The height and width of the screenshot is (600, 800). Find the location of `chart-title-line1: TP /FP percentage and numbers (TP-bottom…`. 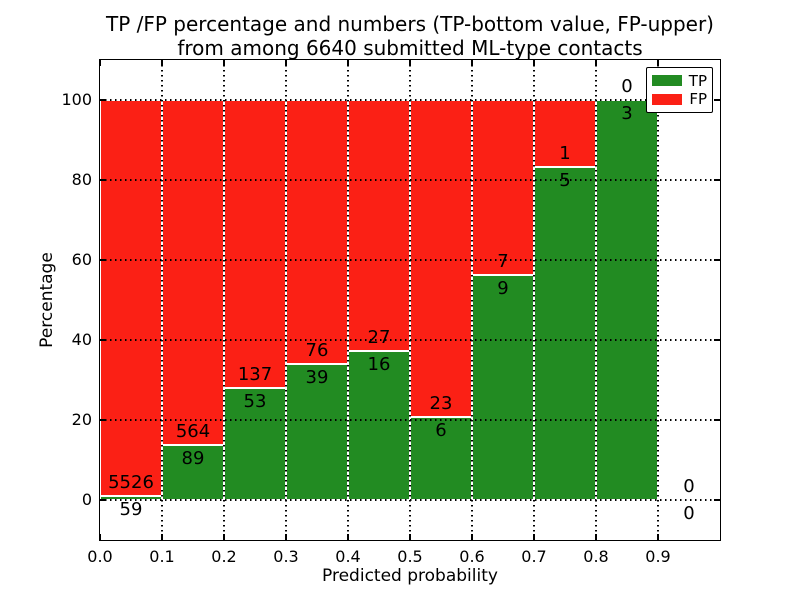

chart-title-line1: TP /FP percentage and numbers (TP-bottom… is located at coordinates (410, 24).